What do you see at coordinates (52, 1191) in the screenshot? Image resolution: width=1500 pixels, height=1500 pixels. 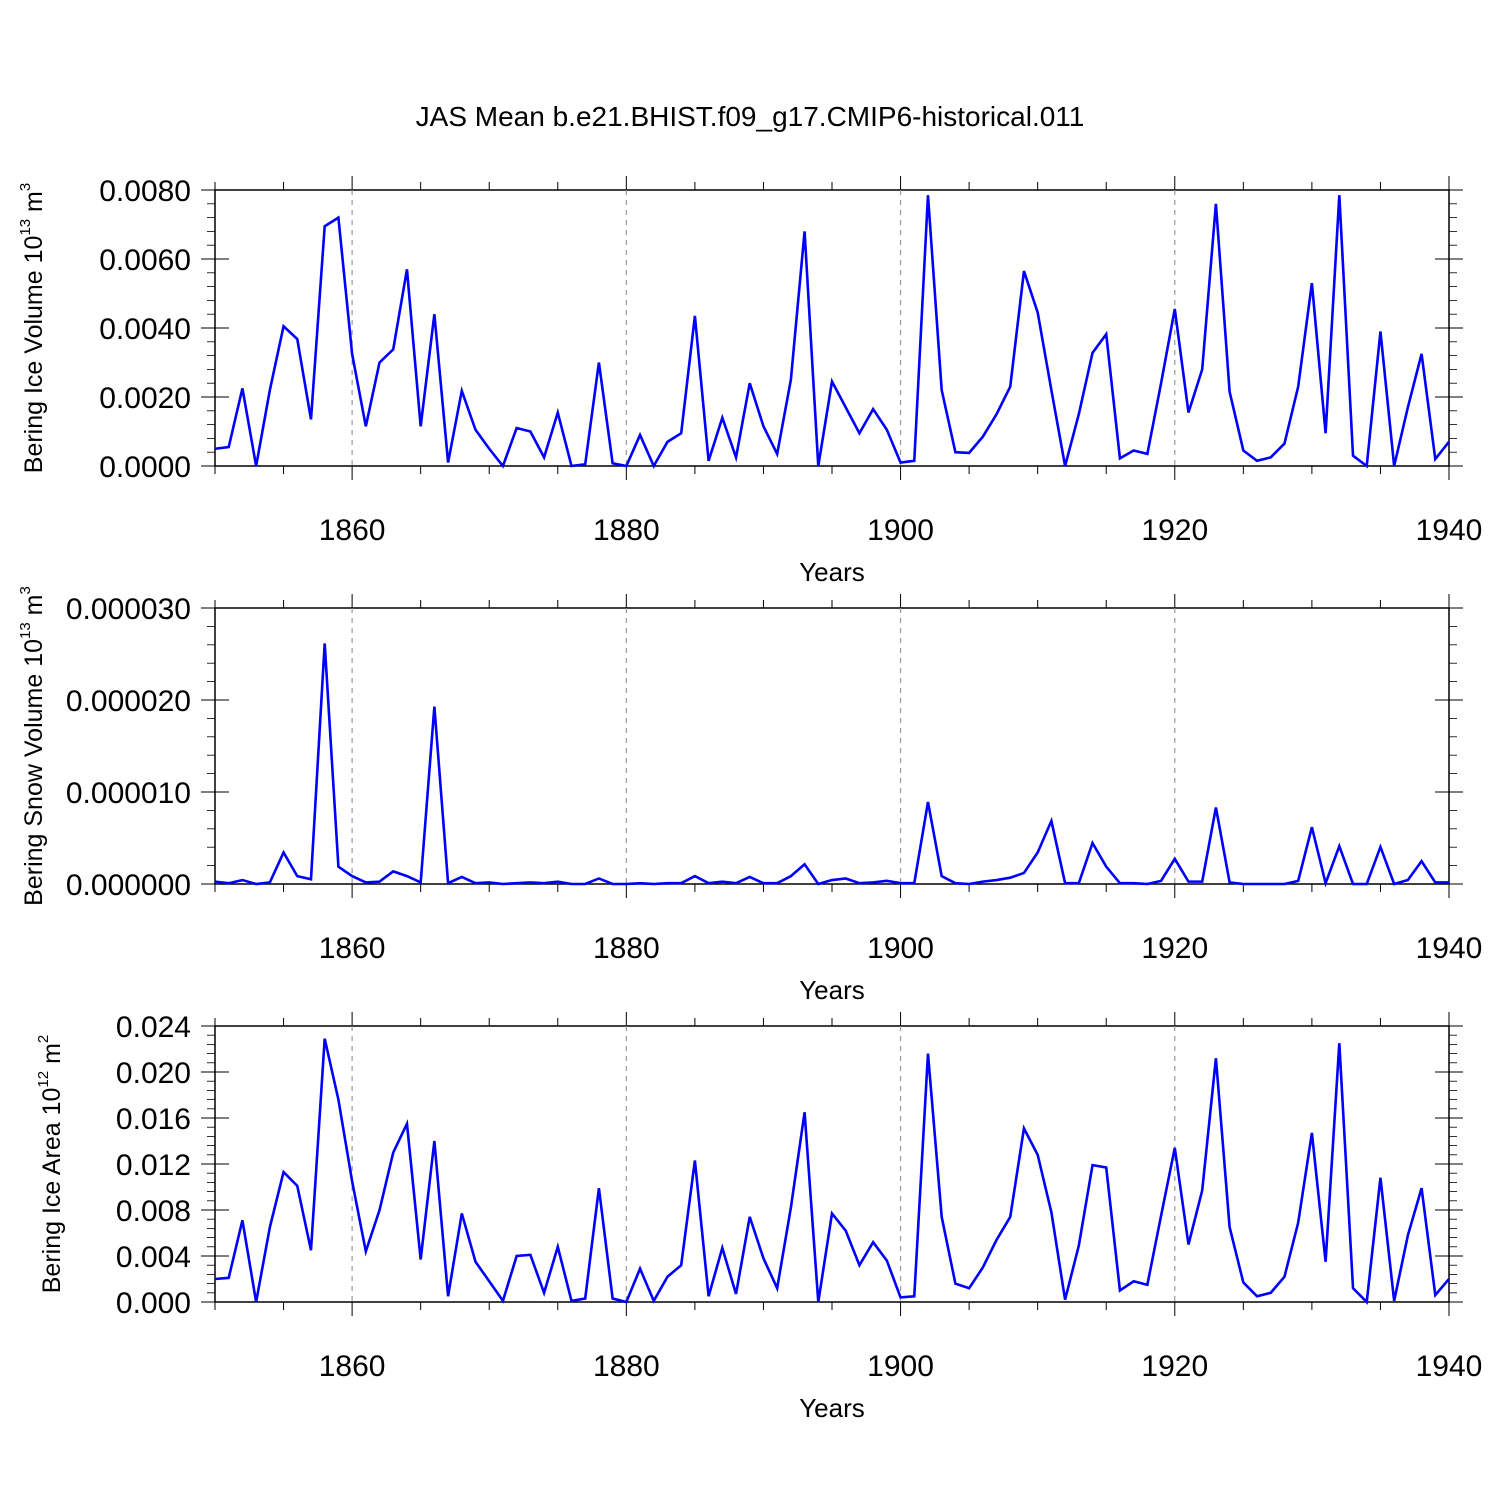 I see `y-label-text: Bering Ice Area 10` at bounding box center [52, 1191].